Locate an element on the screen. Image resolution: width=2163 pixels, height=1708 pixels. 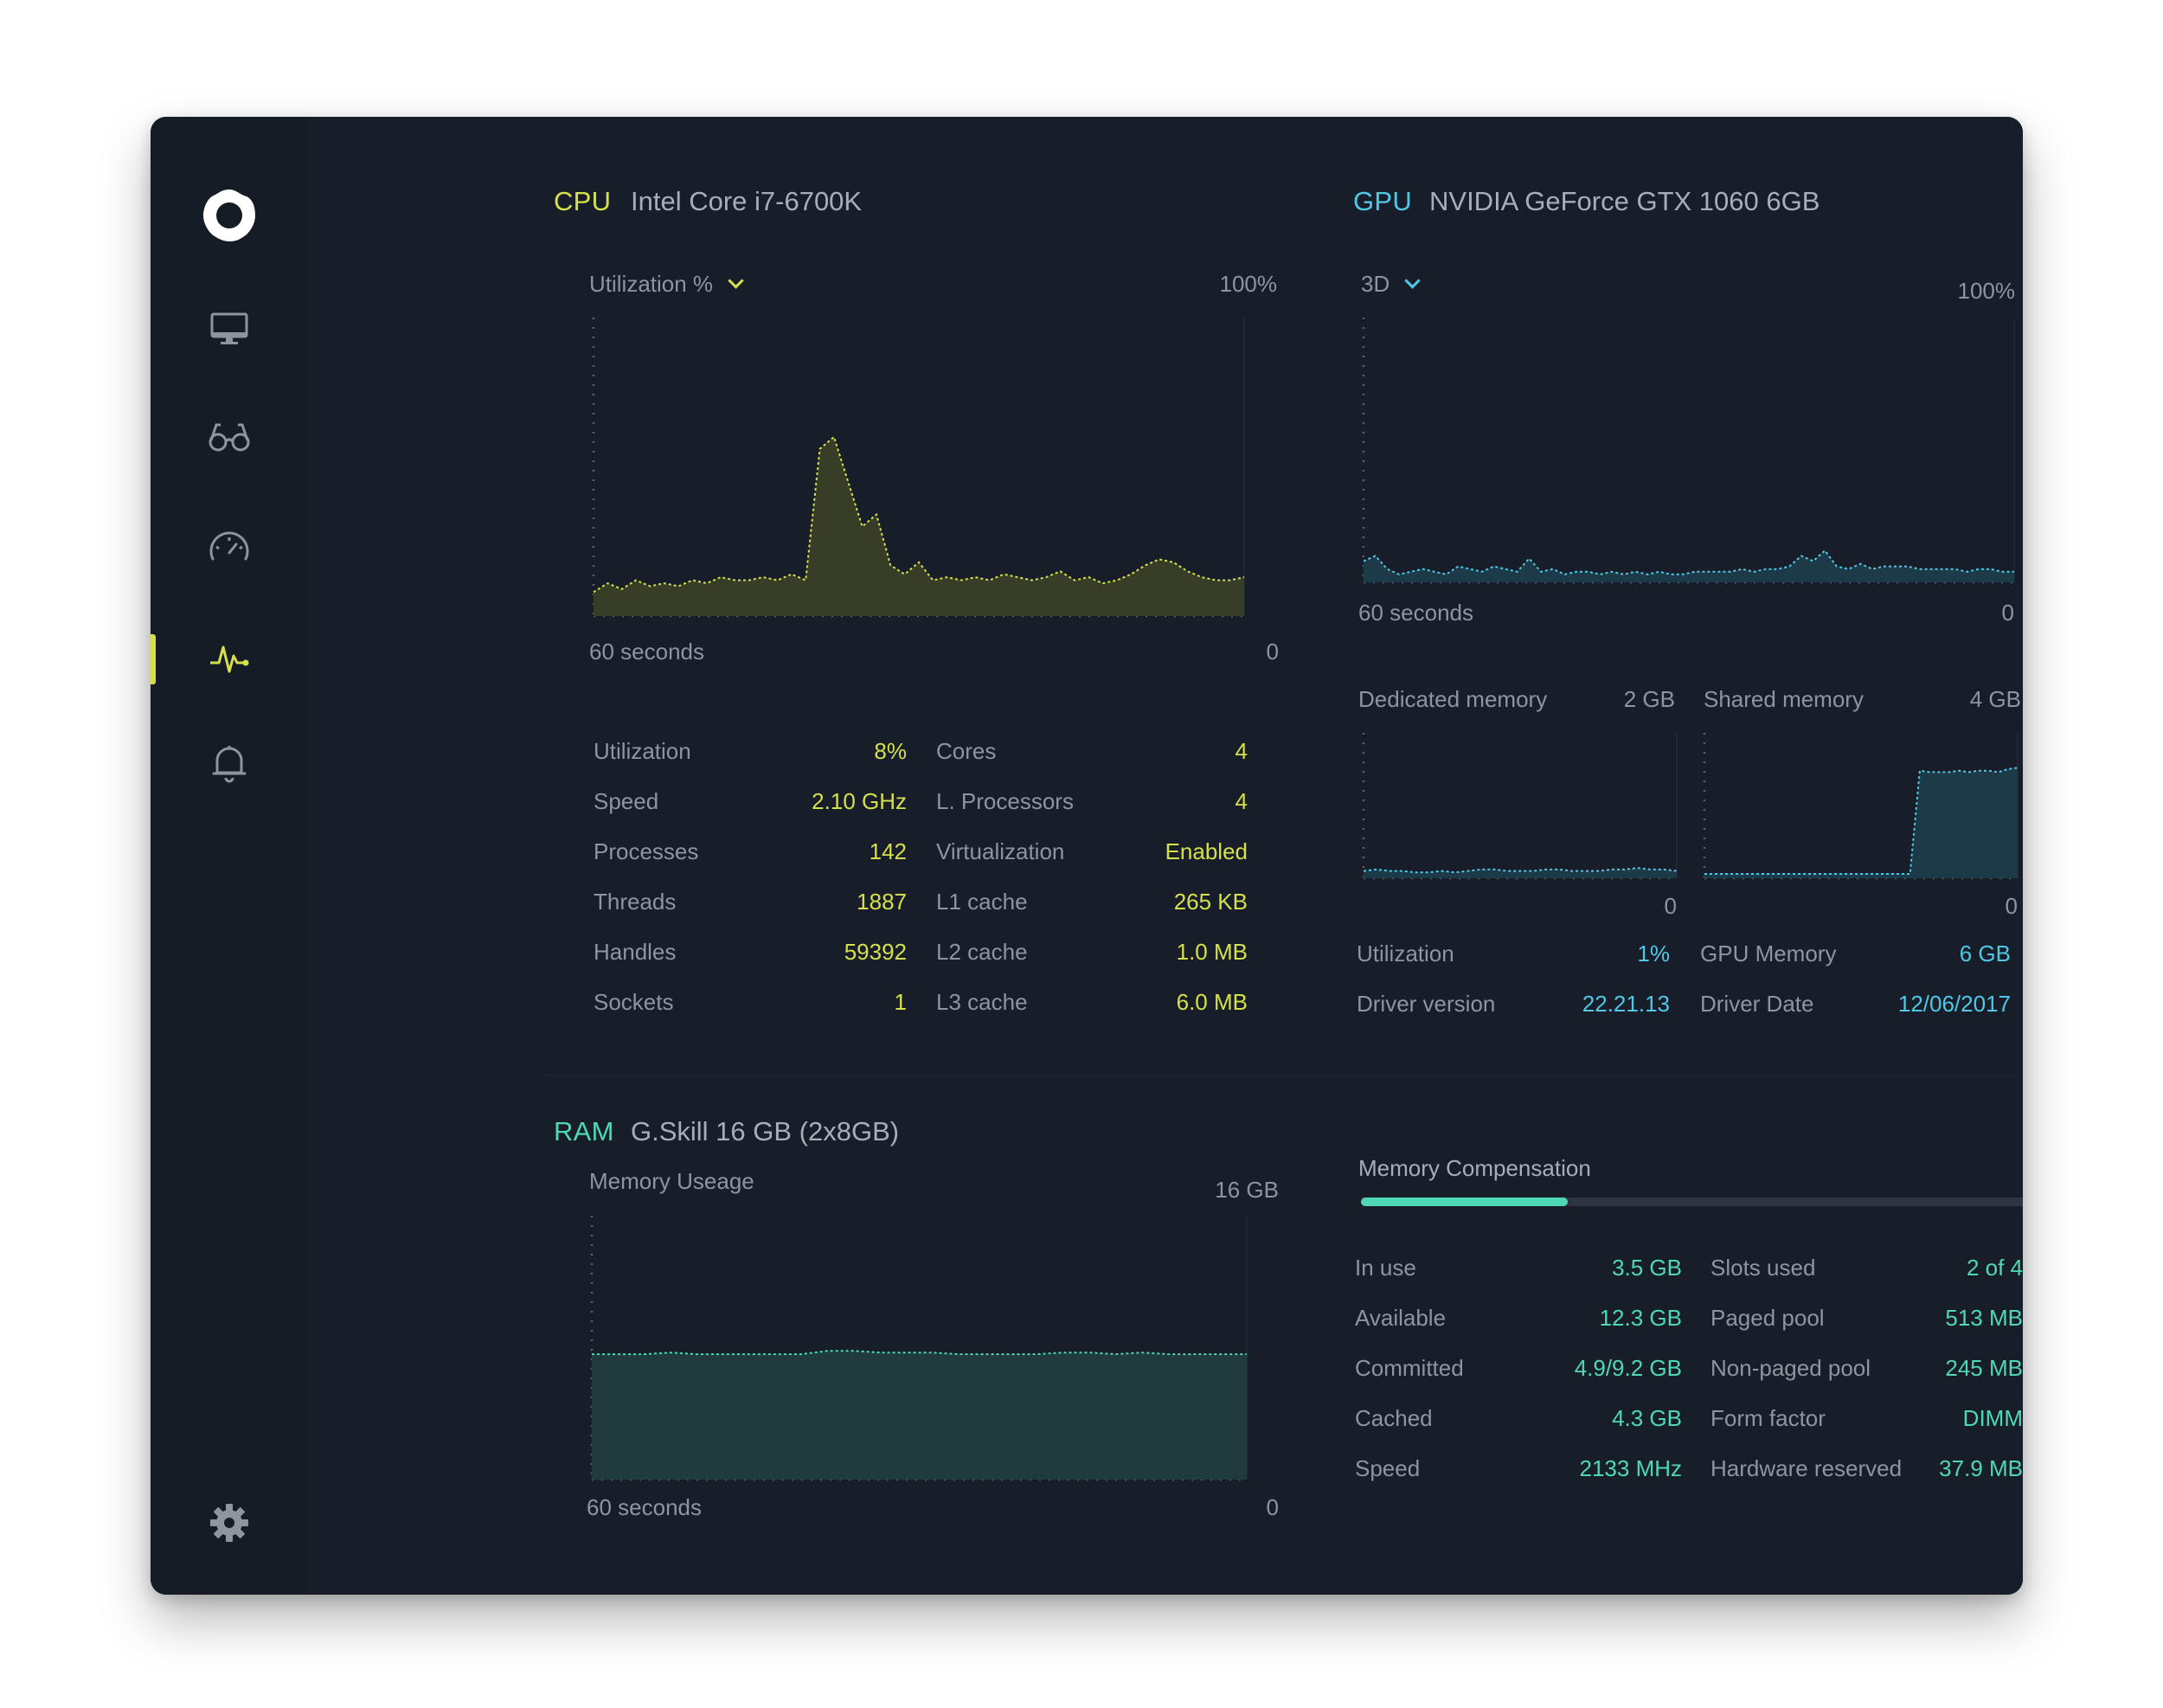
glasses-icon is located at coordinates (229, 437).